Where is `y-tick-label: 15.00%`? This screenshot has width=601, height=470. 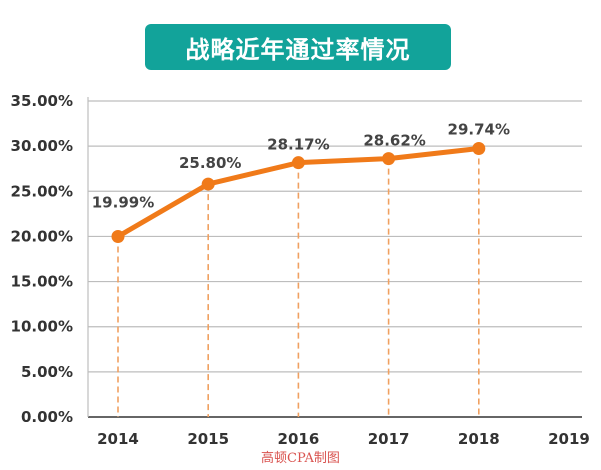 y-tick-label: 15.00% is located at coordinates (42, 282).